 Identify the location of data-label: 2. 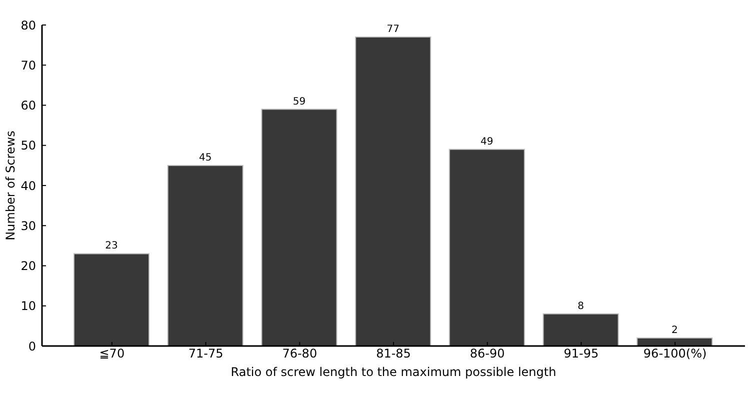
(674, 330).